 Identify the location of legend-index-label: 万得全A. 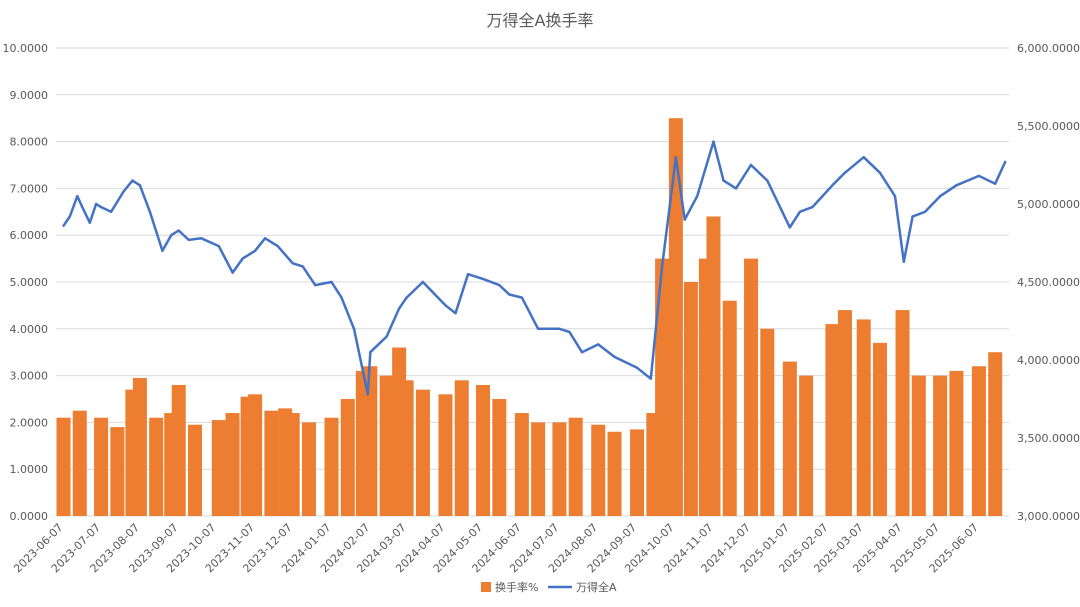
(596, 587).